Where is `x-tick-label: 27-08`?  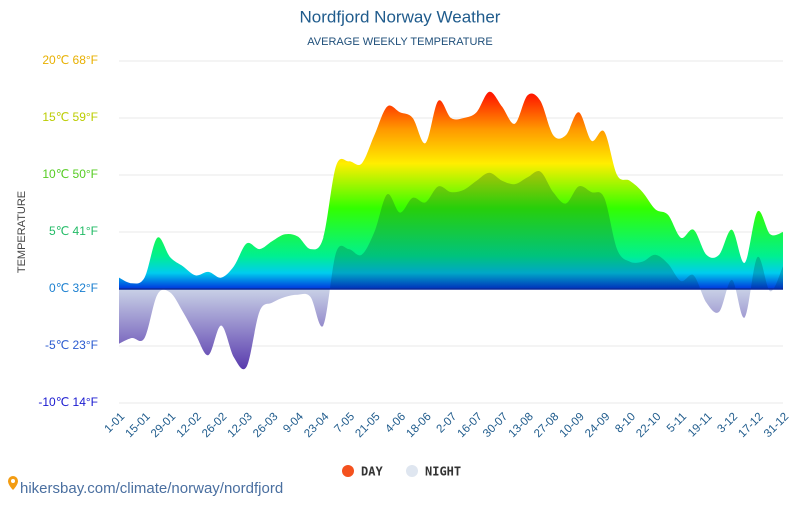 x-tick-label: 27-08 is located at coordinates (546, 425).